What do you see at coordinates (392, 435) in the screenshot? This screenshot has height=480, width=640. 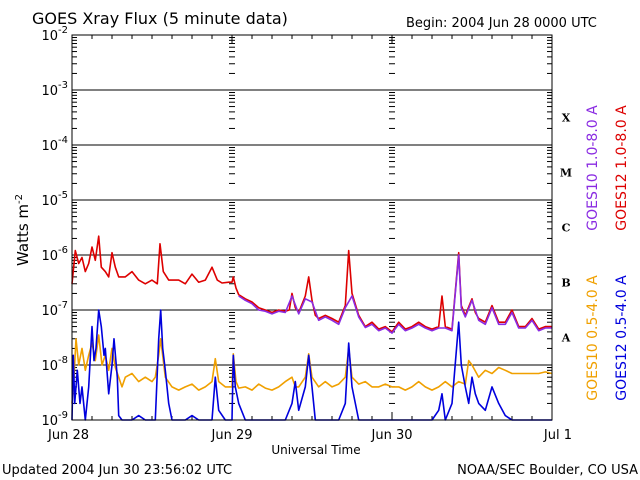 I see `x-tick-label: Jun 30` at bounding box center [392, 435].